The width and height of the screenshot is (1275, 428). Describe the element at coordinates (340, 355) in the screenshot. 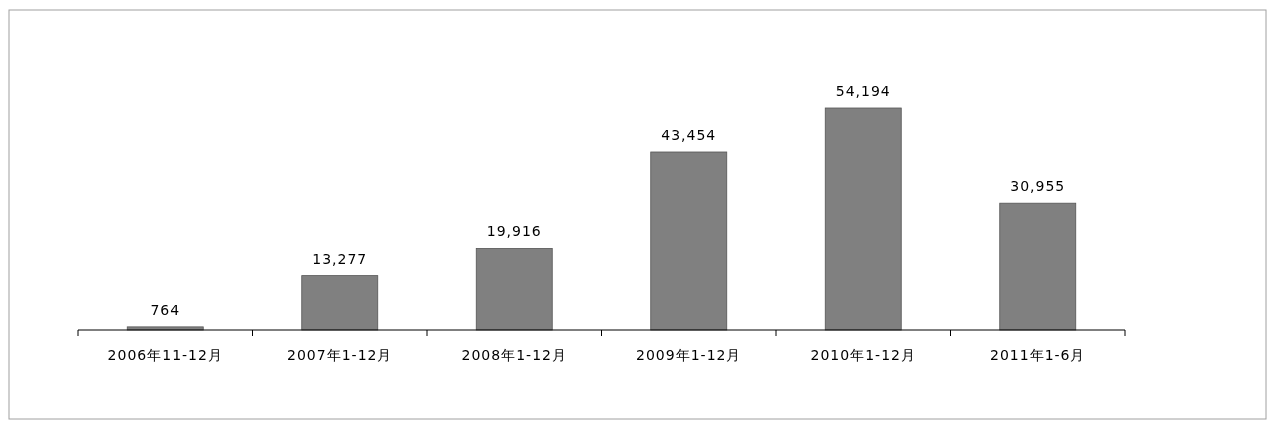

I see `x-tick-label: 2007年1-12月` at that location.